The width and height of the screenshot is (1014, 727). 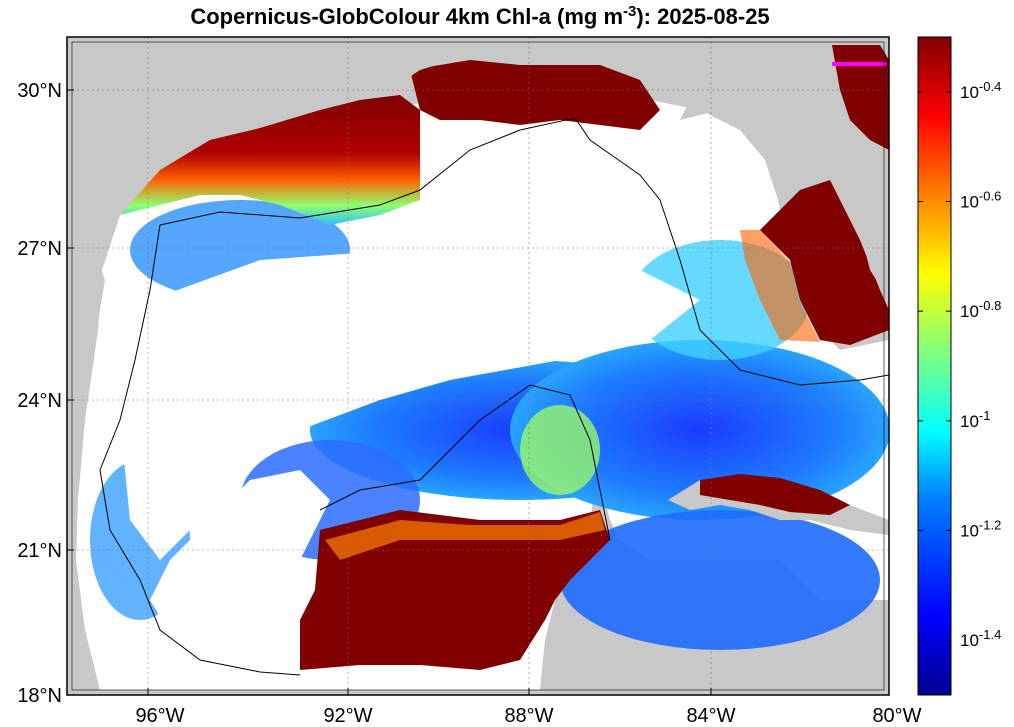 I want to click on chl-band-north-coast, so click(x=270, y=160).